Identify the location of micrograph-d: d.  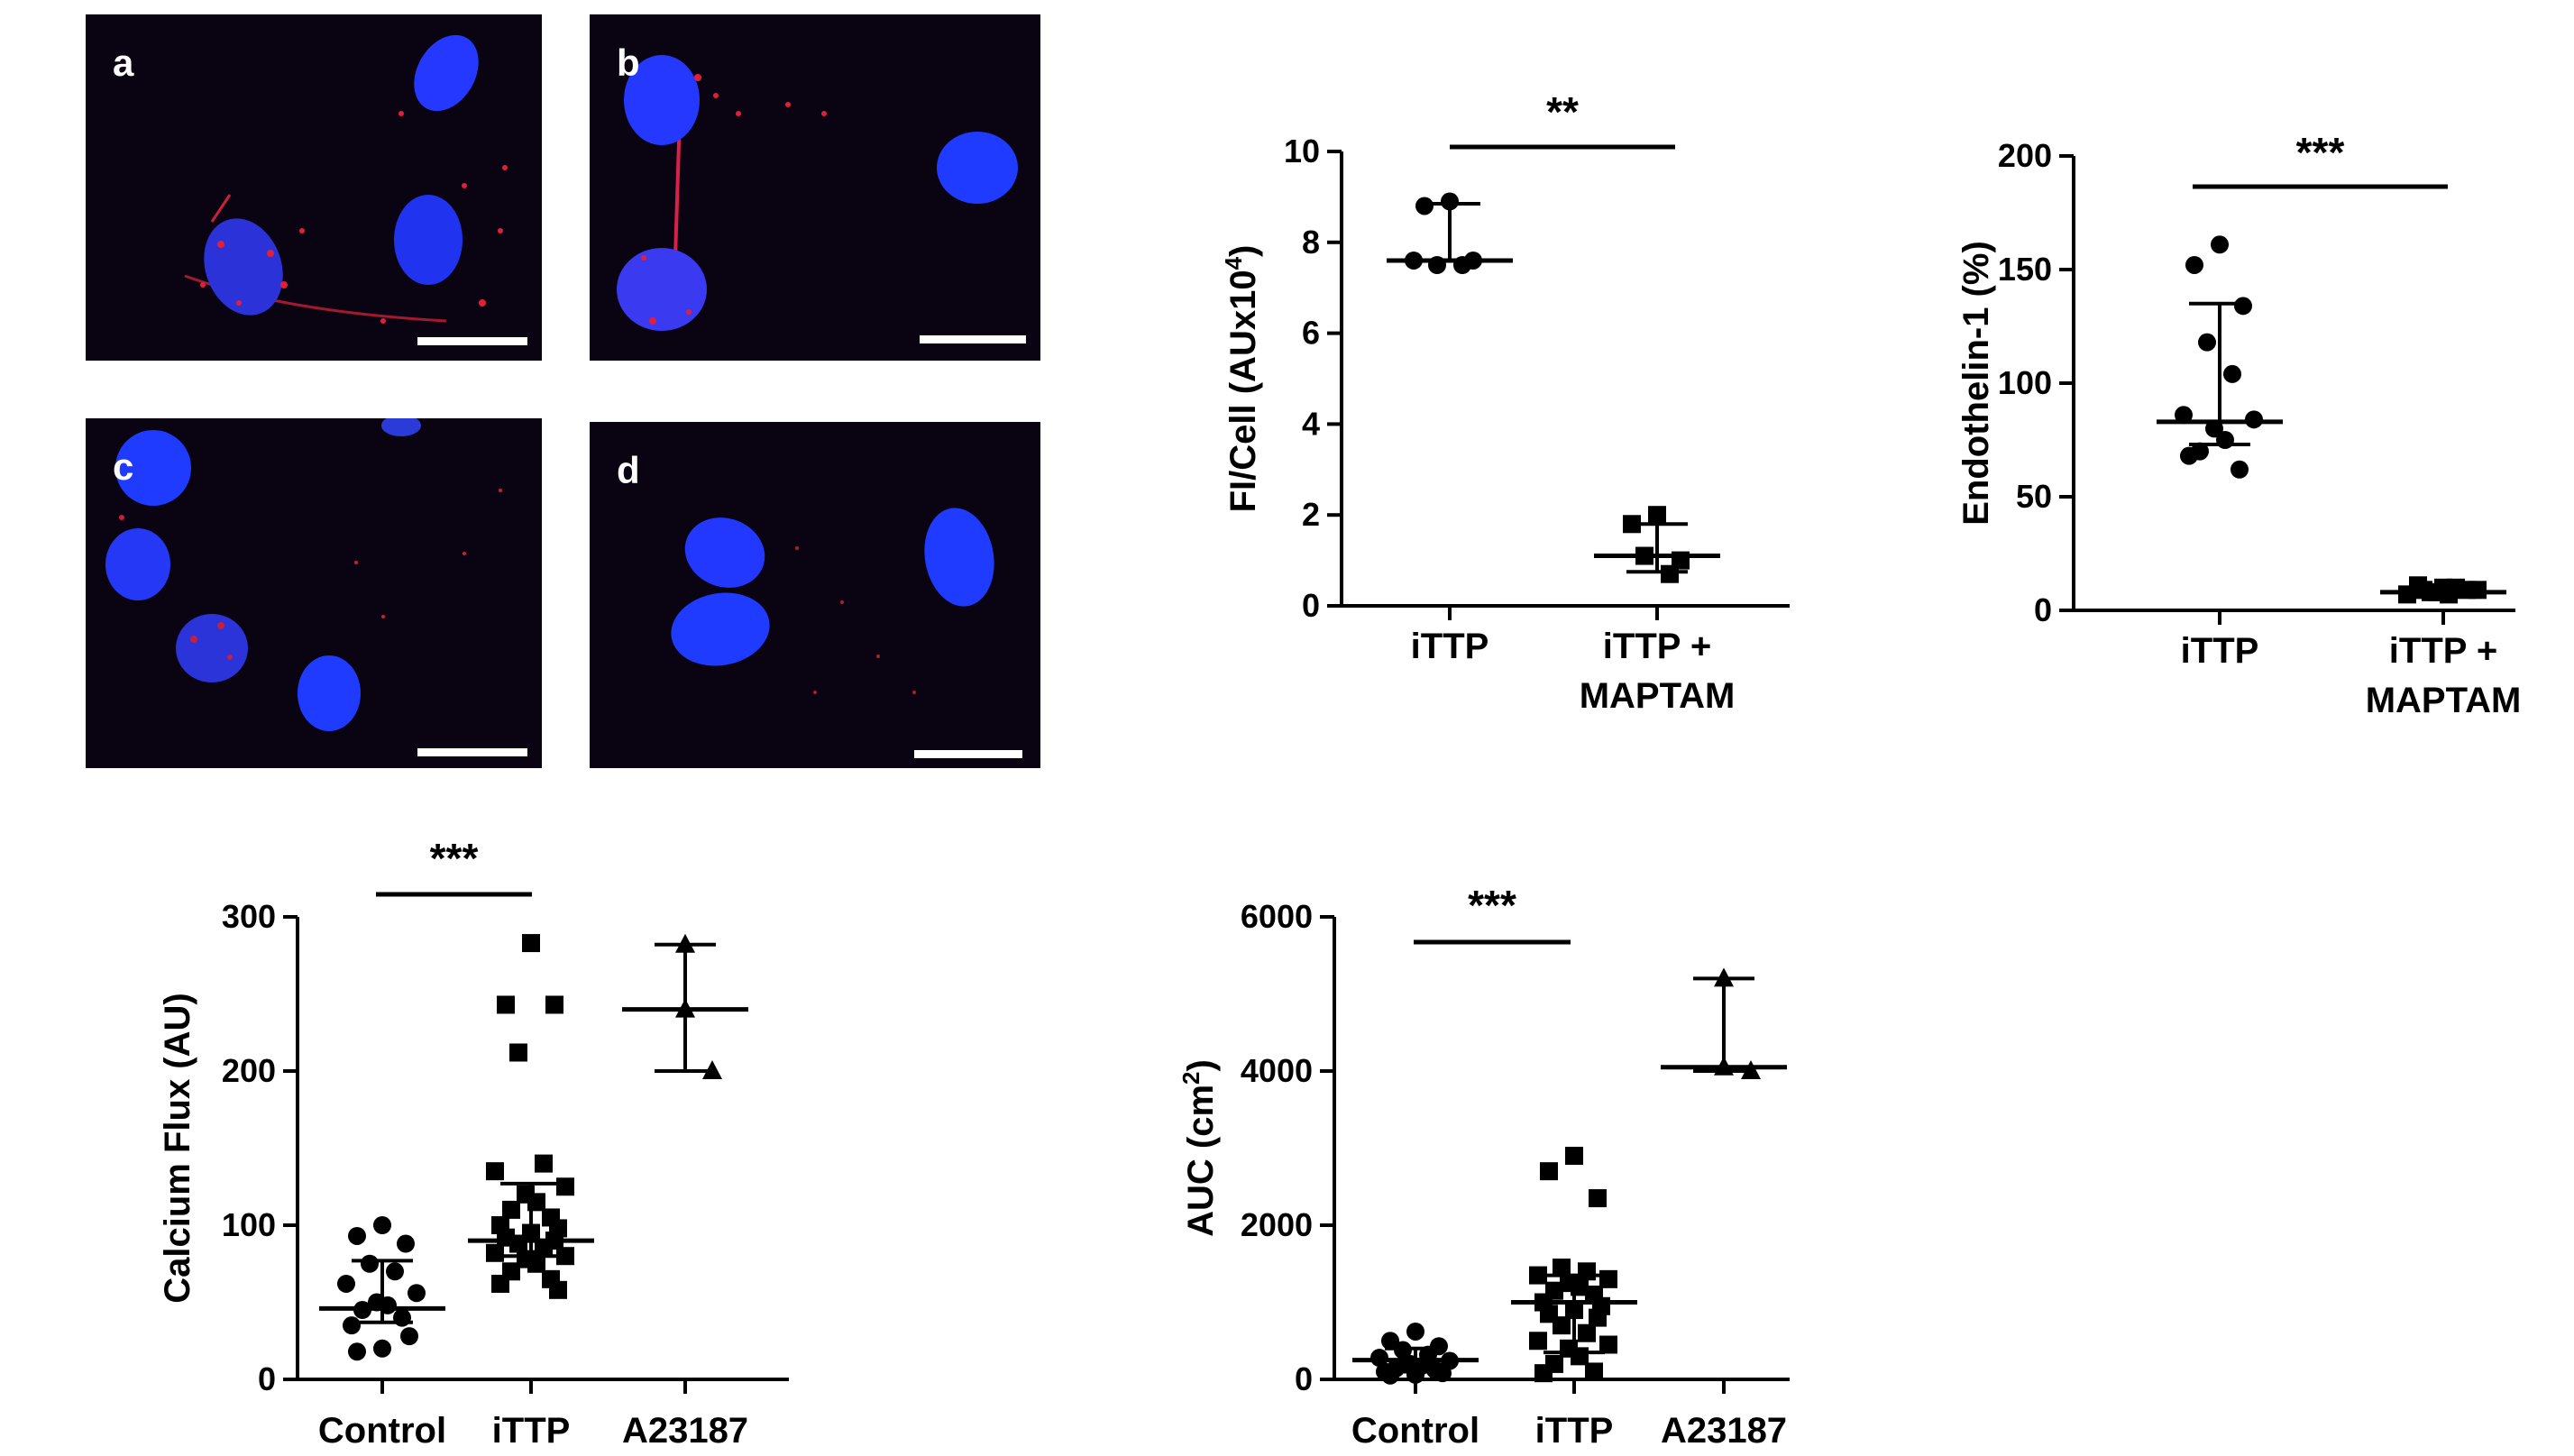
(815, 595).